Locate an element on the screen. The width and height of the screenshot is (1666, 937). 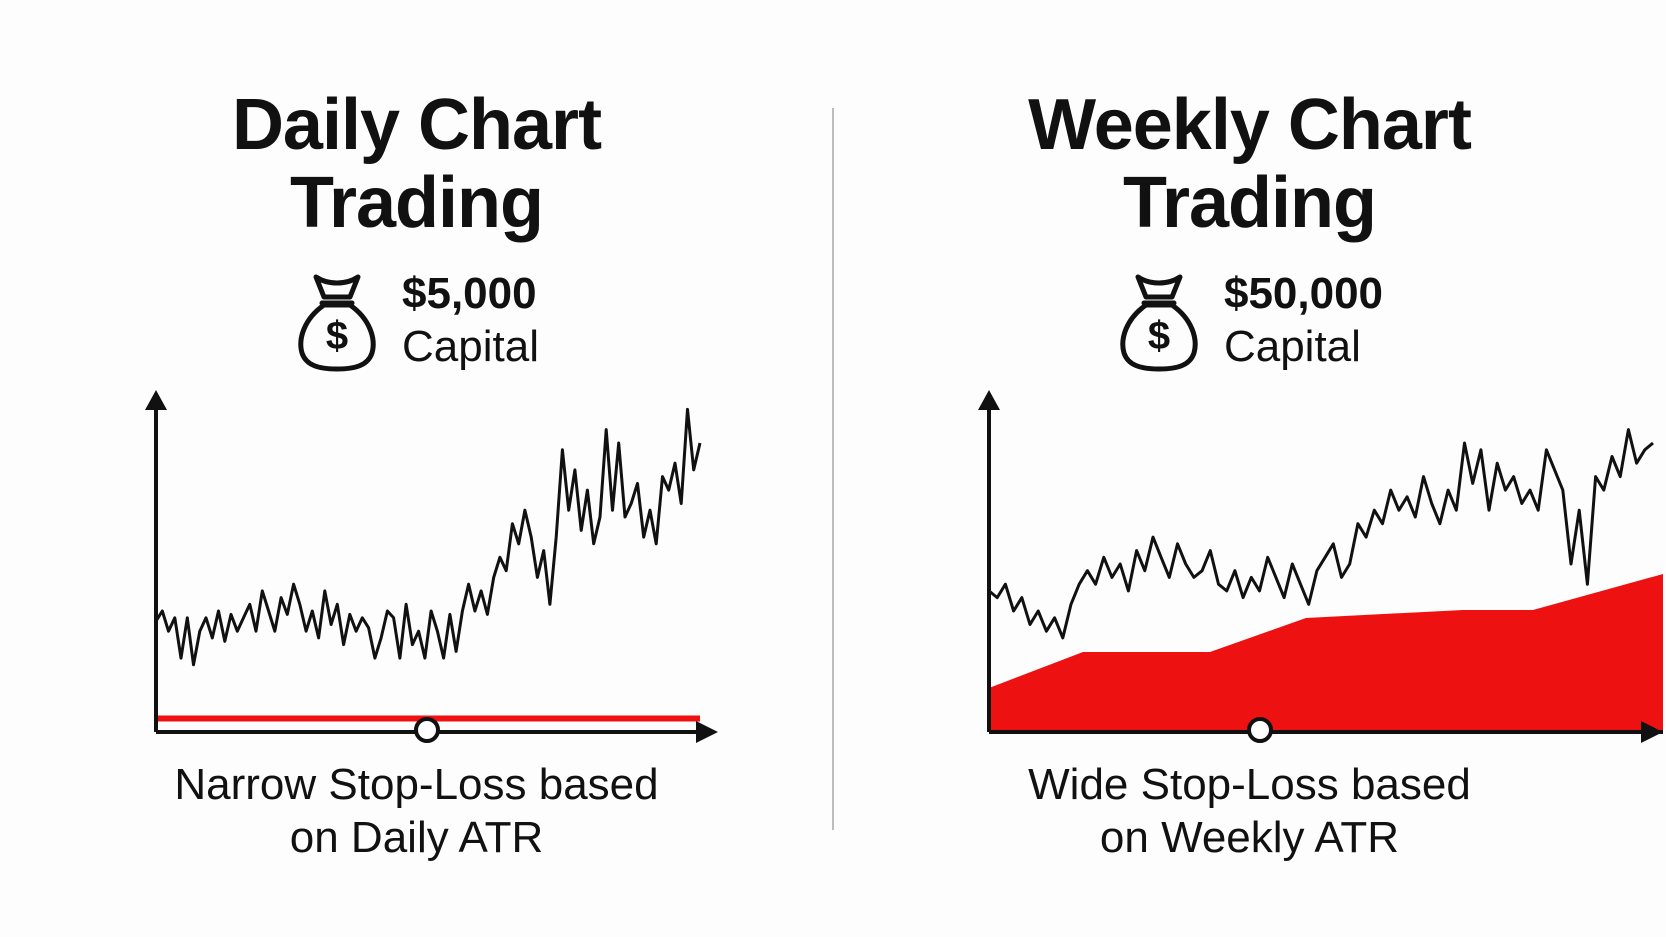
panel-caption: Wide Stop-Loss based on Weekly ATR is located at coordinates (1249, 811).